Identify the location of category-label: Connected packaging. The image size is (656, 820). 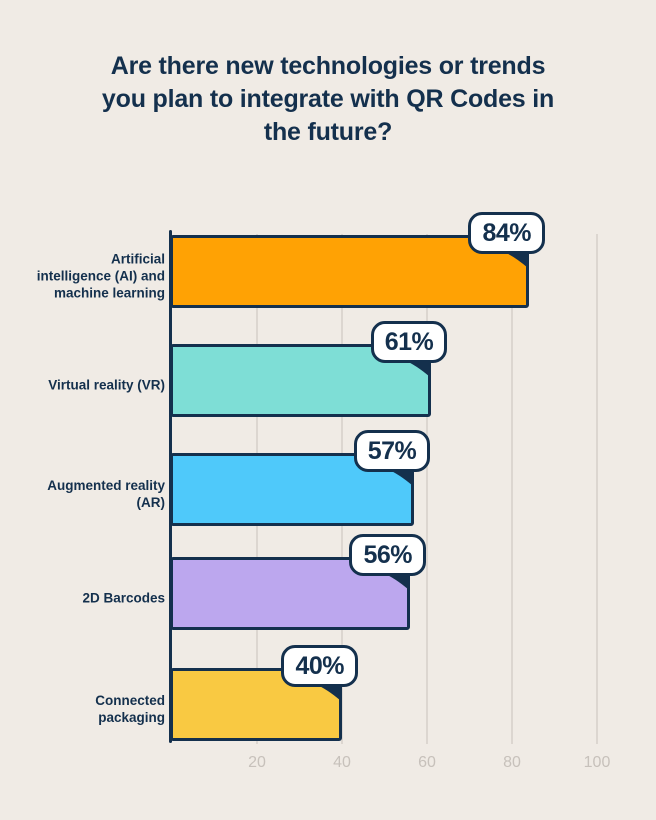
(130, 708).